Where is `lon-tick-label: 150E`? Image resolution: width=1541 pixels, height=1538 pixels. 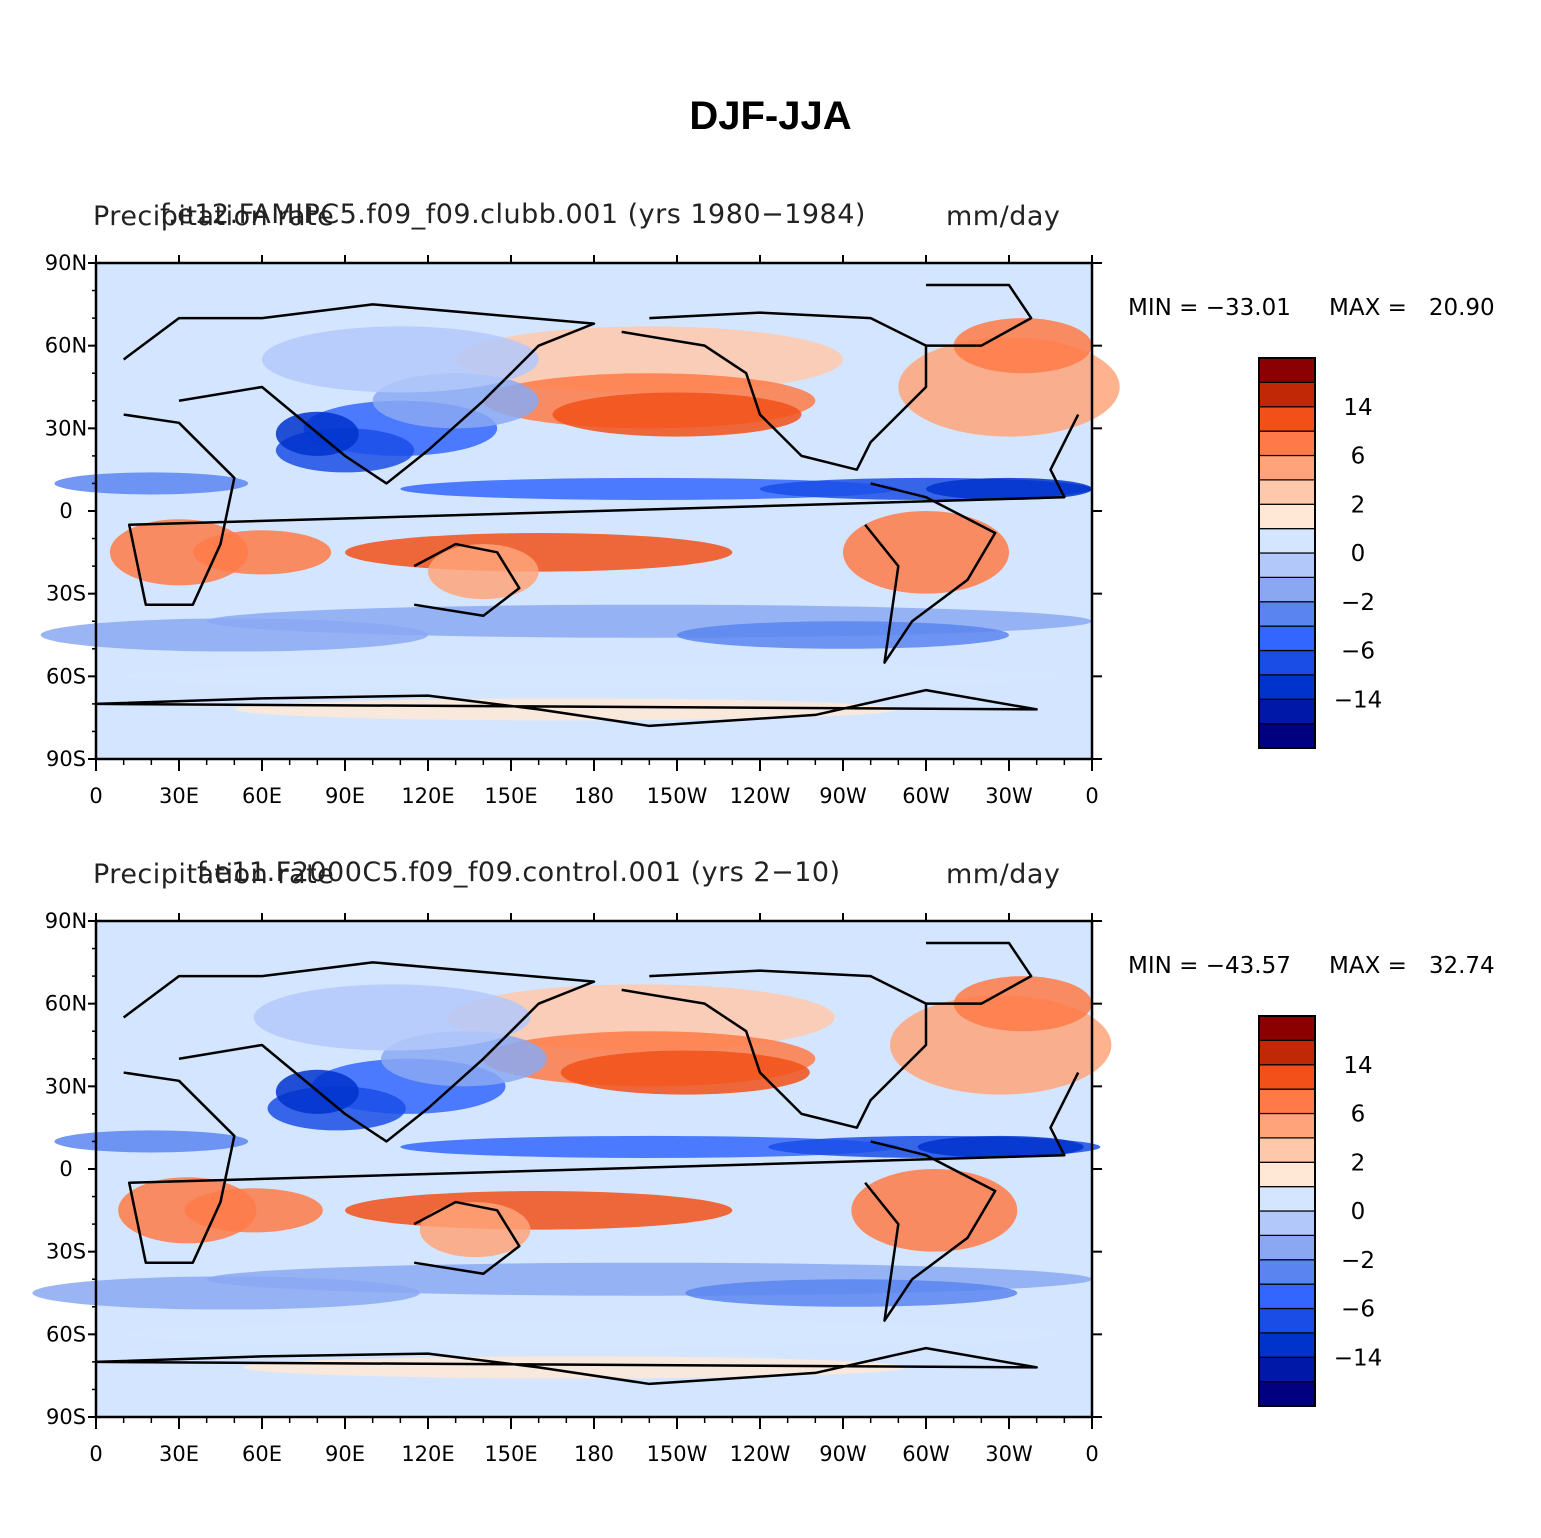
lon-tick-label: 150E is located at coordinates (510, 1454).